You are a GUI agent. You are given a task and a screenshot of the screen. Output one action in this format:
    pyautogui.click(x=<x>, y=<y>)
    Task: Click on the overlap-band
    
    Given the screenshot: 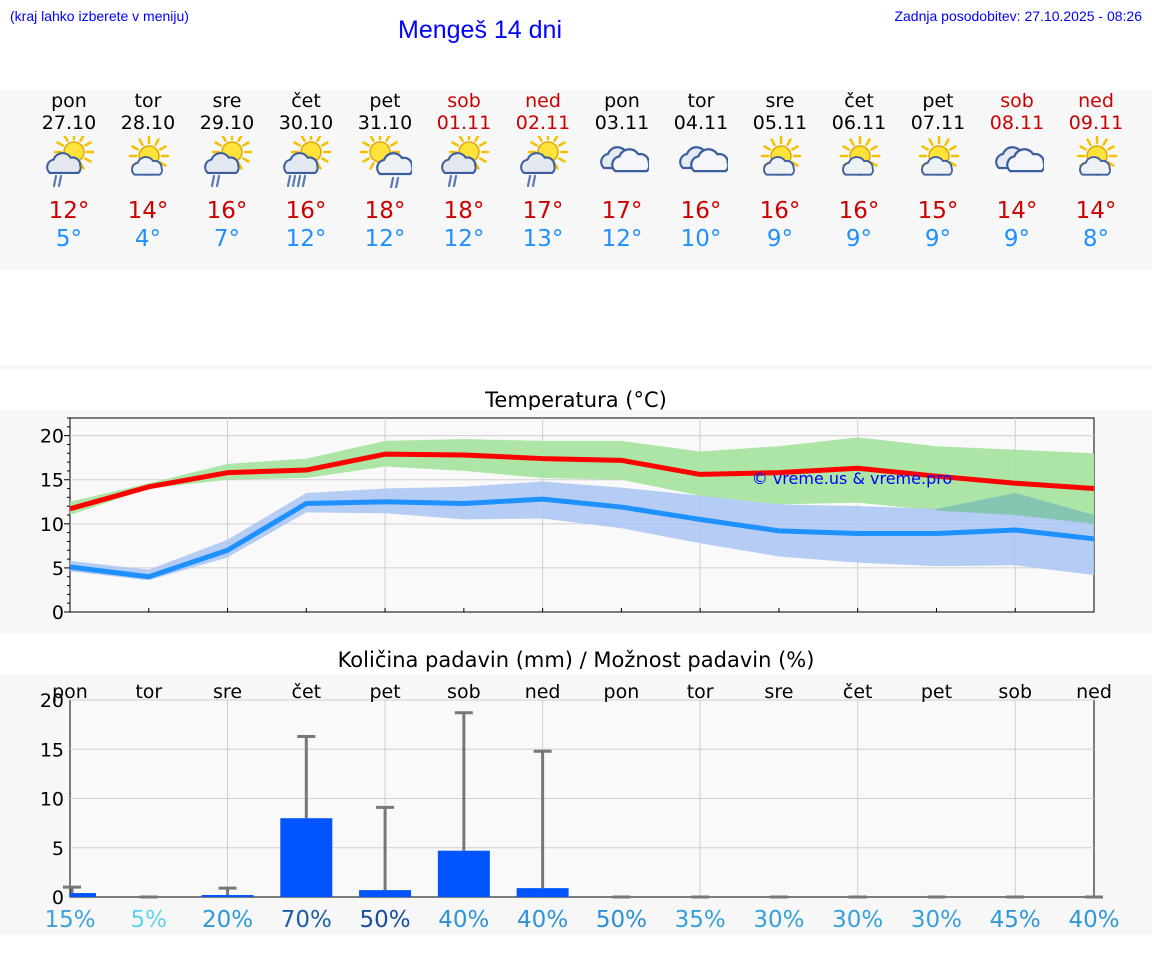 What is the action you would take?
    pyautogui.click(x=1015, y=508)
    